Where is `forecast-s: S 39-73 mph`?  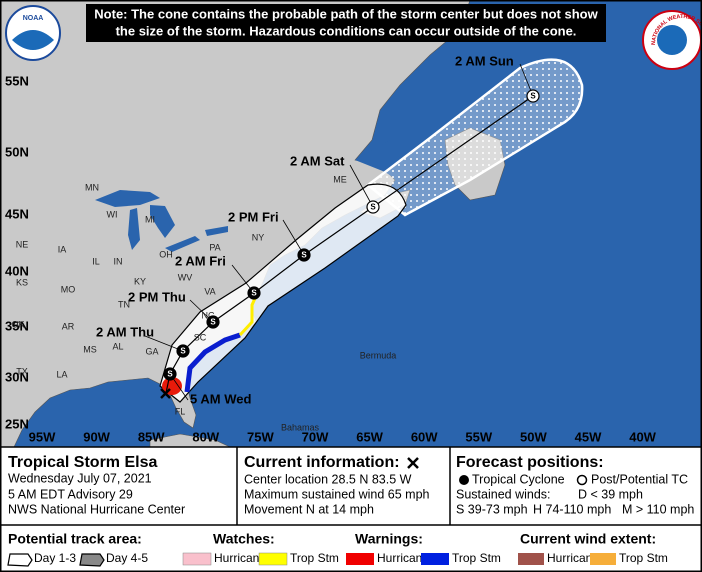
forecast-s: S 39-73 mph is located at coordinates (492, 509).